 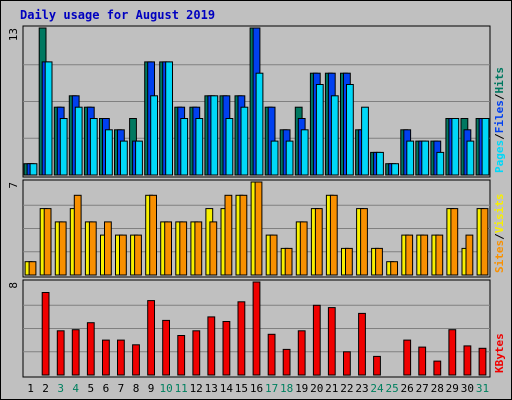 I want to click on x-tick-day-13: 13, so click(x=211, y=388).